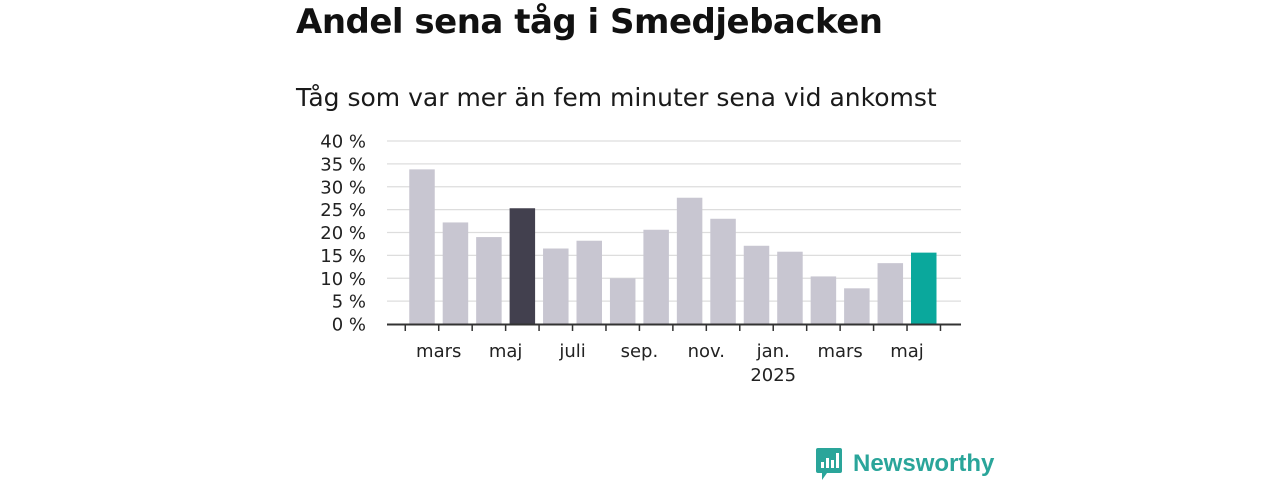 Image resolution: width=1280 pixels, height=482 pixels. Describe the element at coordinates (343, 142) in the screenshot. I see `y-tick-label: 40 %` at that location.